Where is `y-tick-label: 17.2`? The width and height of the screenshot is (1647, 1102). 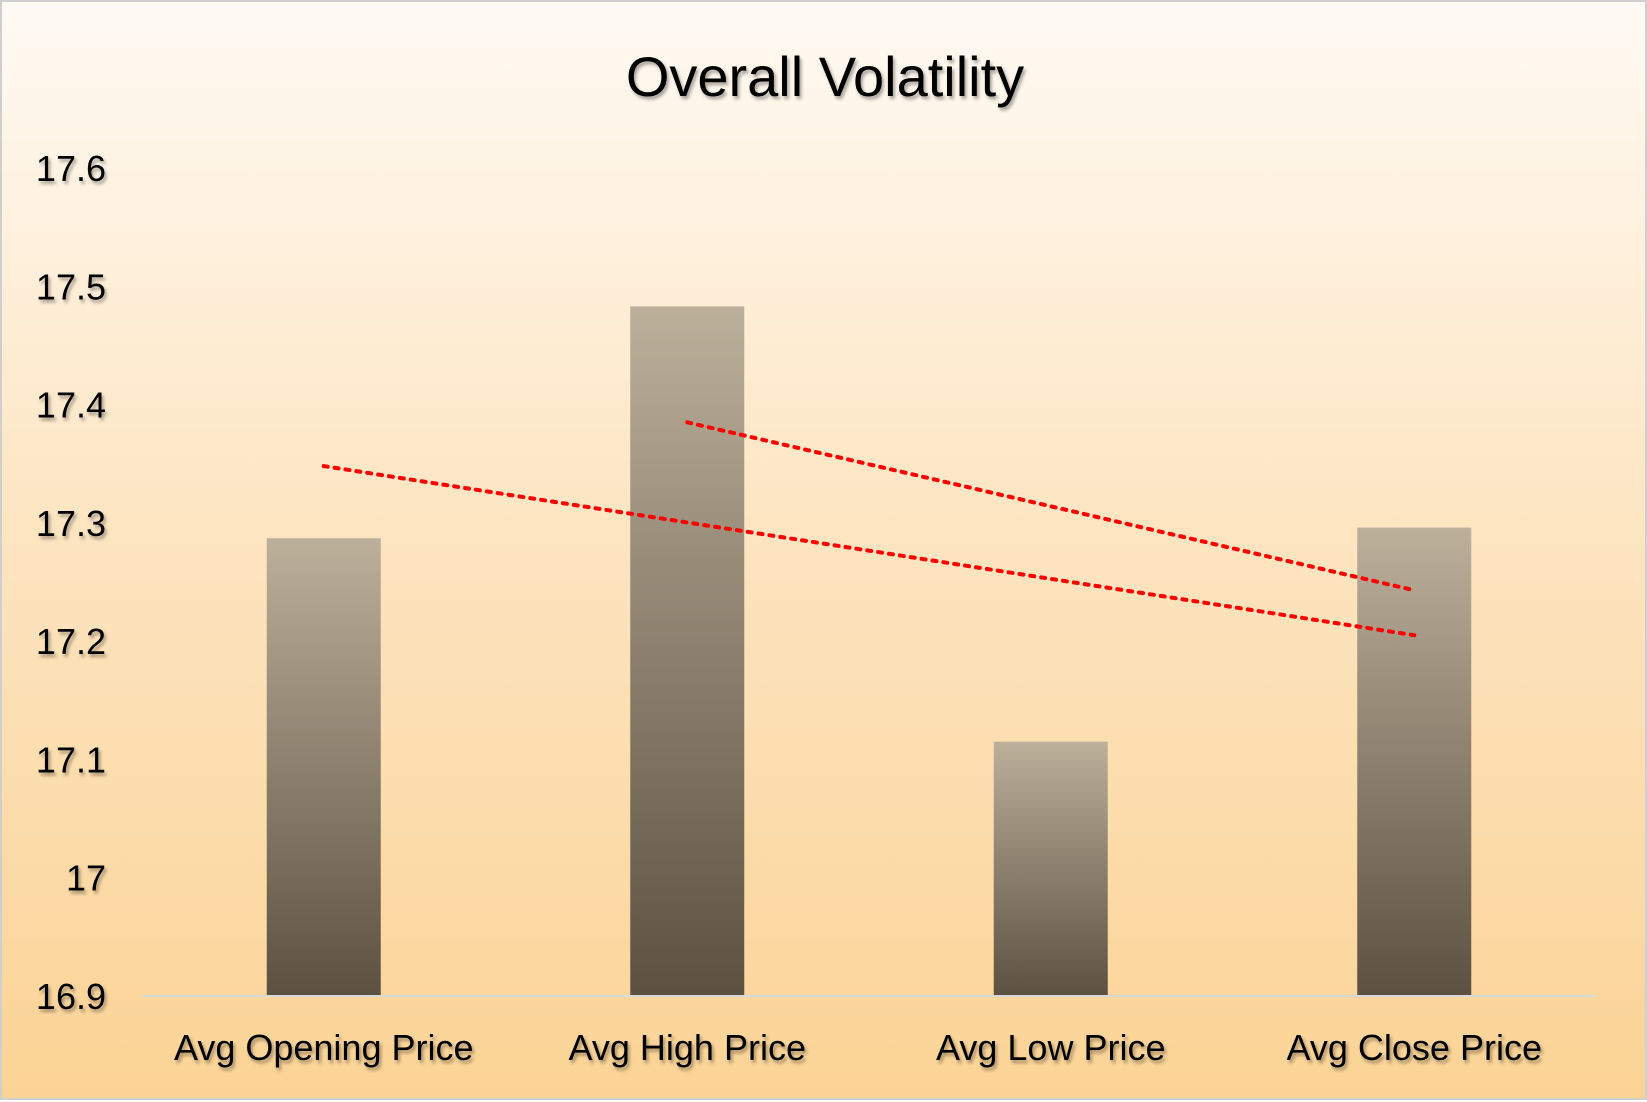 y-tick-label: 17.2 is located at coordinates (71, 641).